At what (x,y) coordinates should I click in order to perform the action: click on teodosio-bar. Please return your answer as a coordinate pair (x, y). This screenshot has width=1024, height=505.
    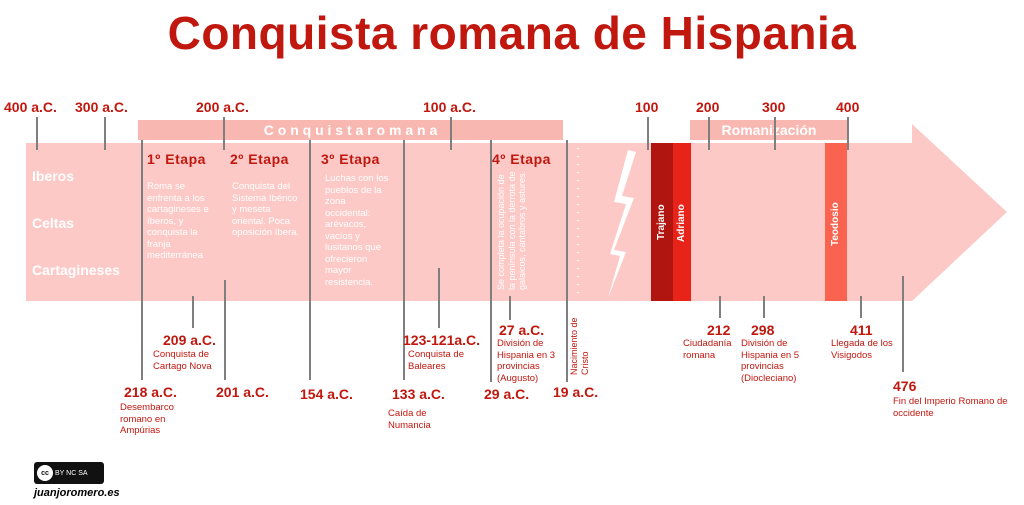
    Looking at the image, I should click on (836, 222).